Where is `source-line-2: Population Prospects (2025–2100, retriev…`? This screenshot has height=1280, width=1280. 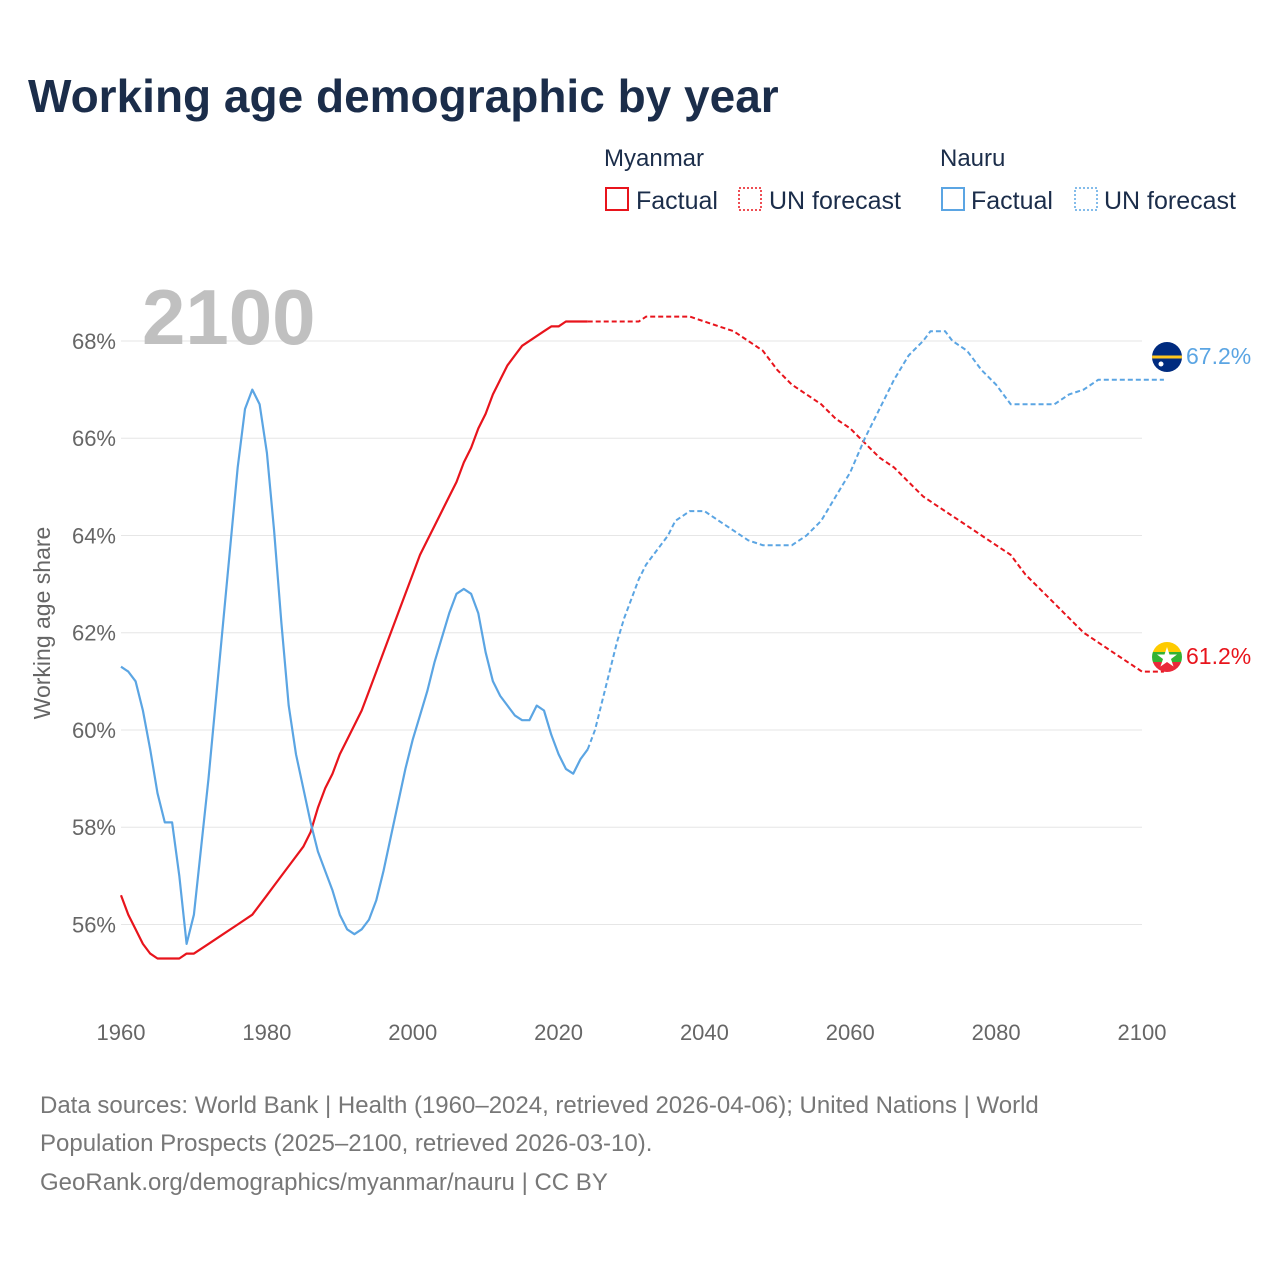 source-line-2: Population Prospects (2025–2100, retriev… is located at coordinates (346, 1143).